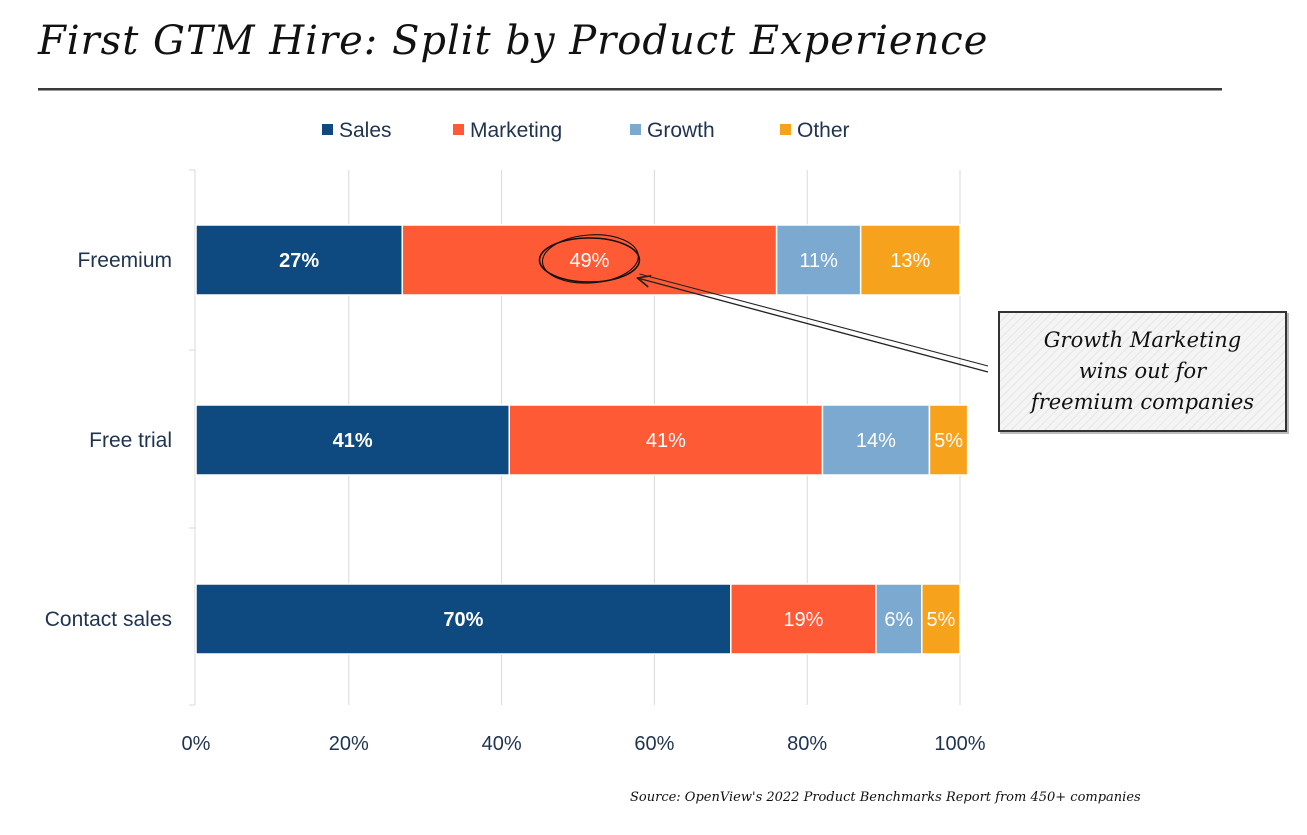 Image resolution: width=1307 pixels, height=835 pixels. I want to click on category-label: Contact sales, so click(108, 619).